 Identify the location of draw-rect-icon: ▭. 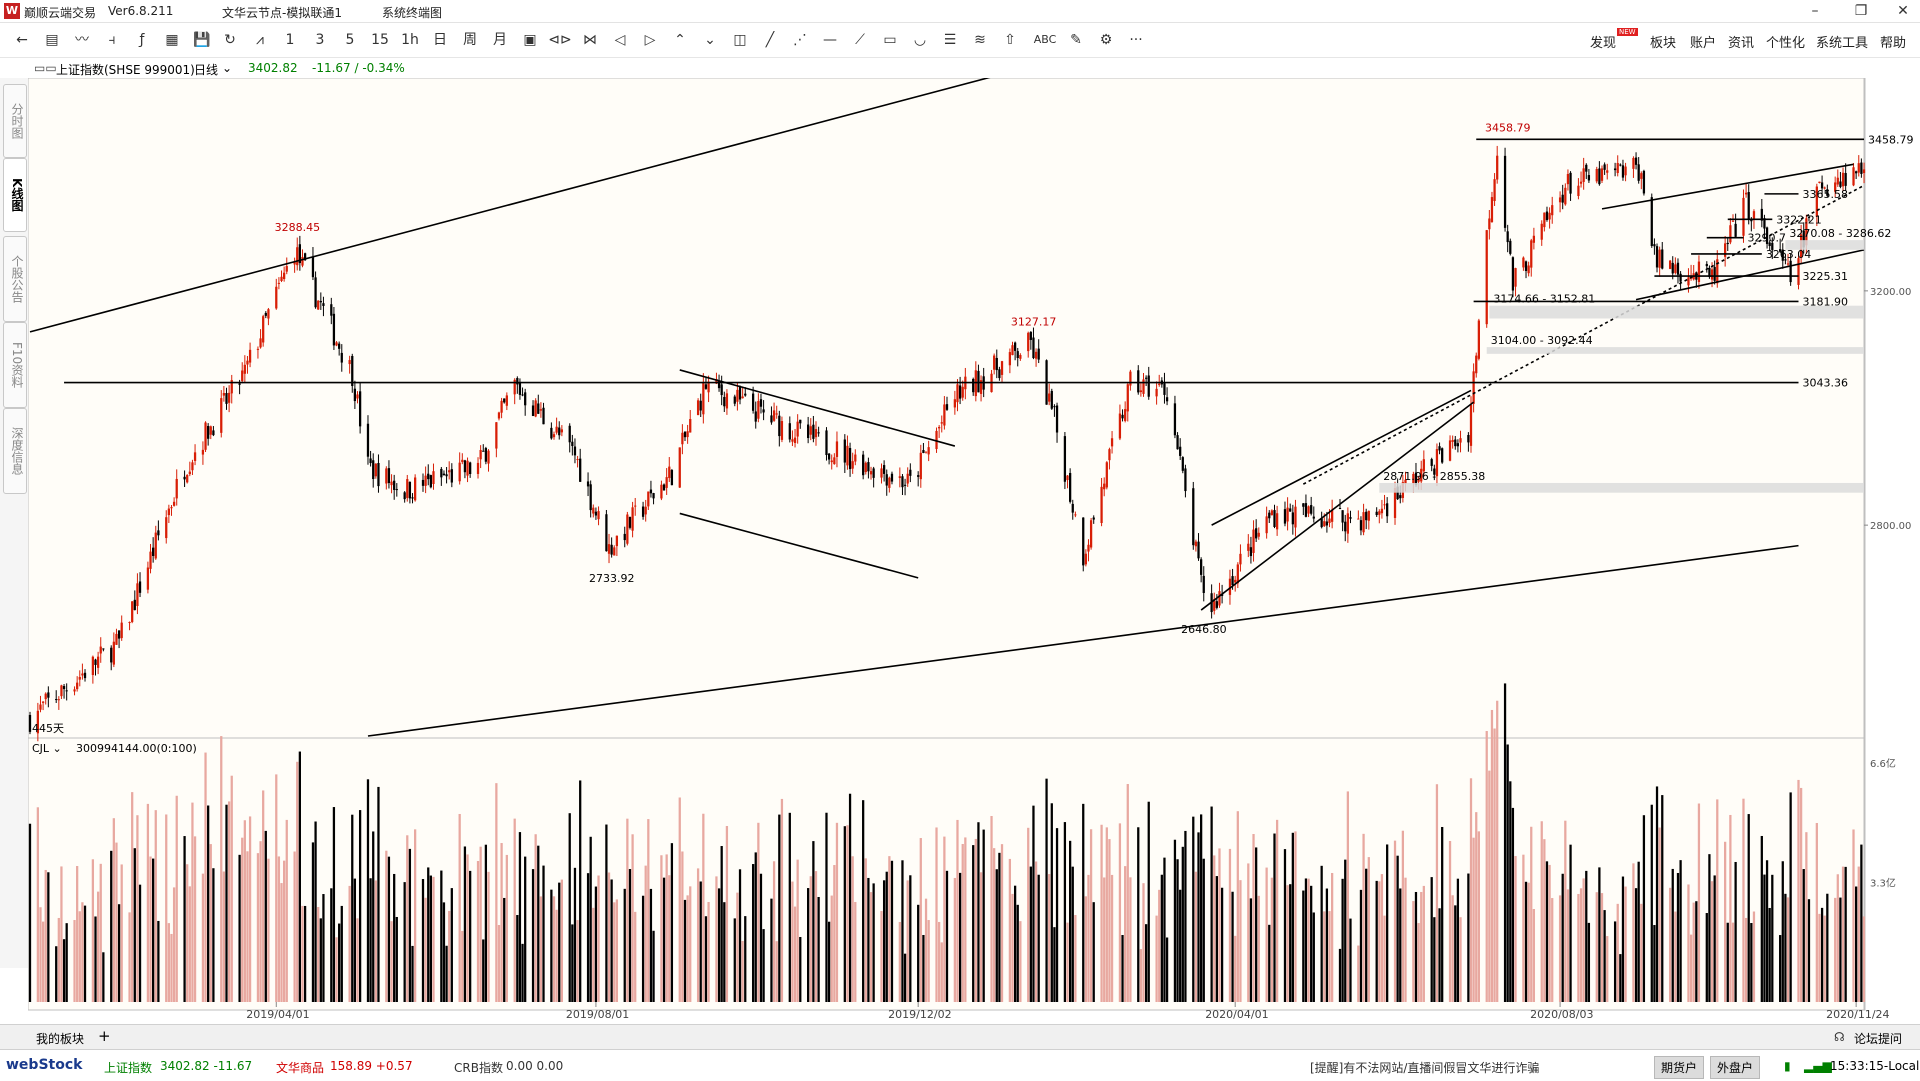
(890, 40).